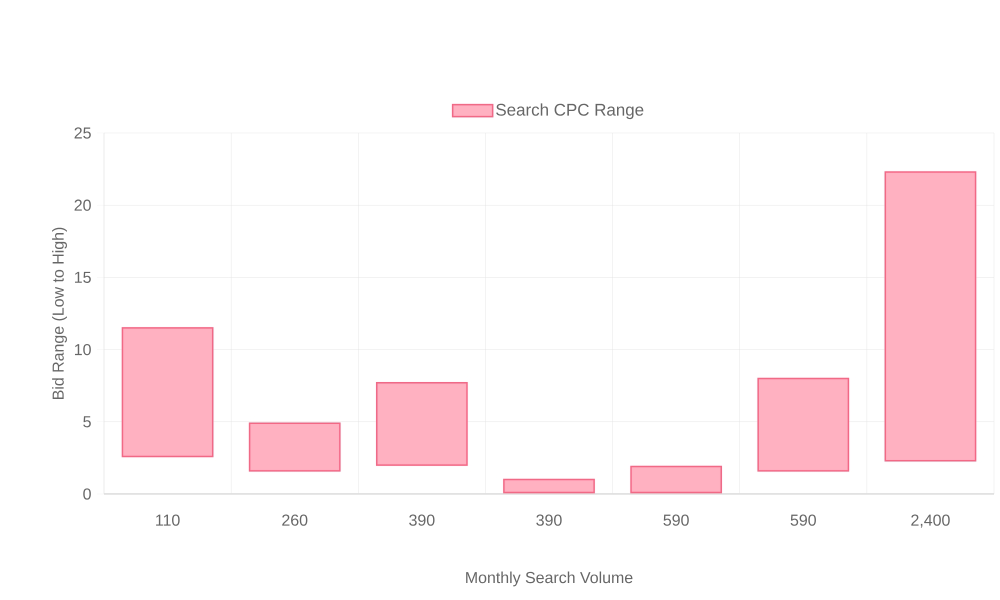  Describe the element at coordinates (295, 520) in the screenshot. I see `x-tick-label: 260` at that location.